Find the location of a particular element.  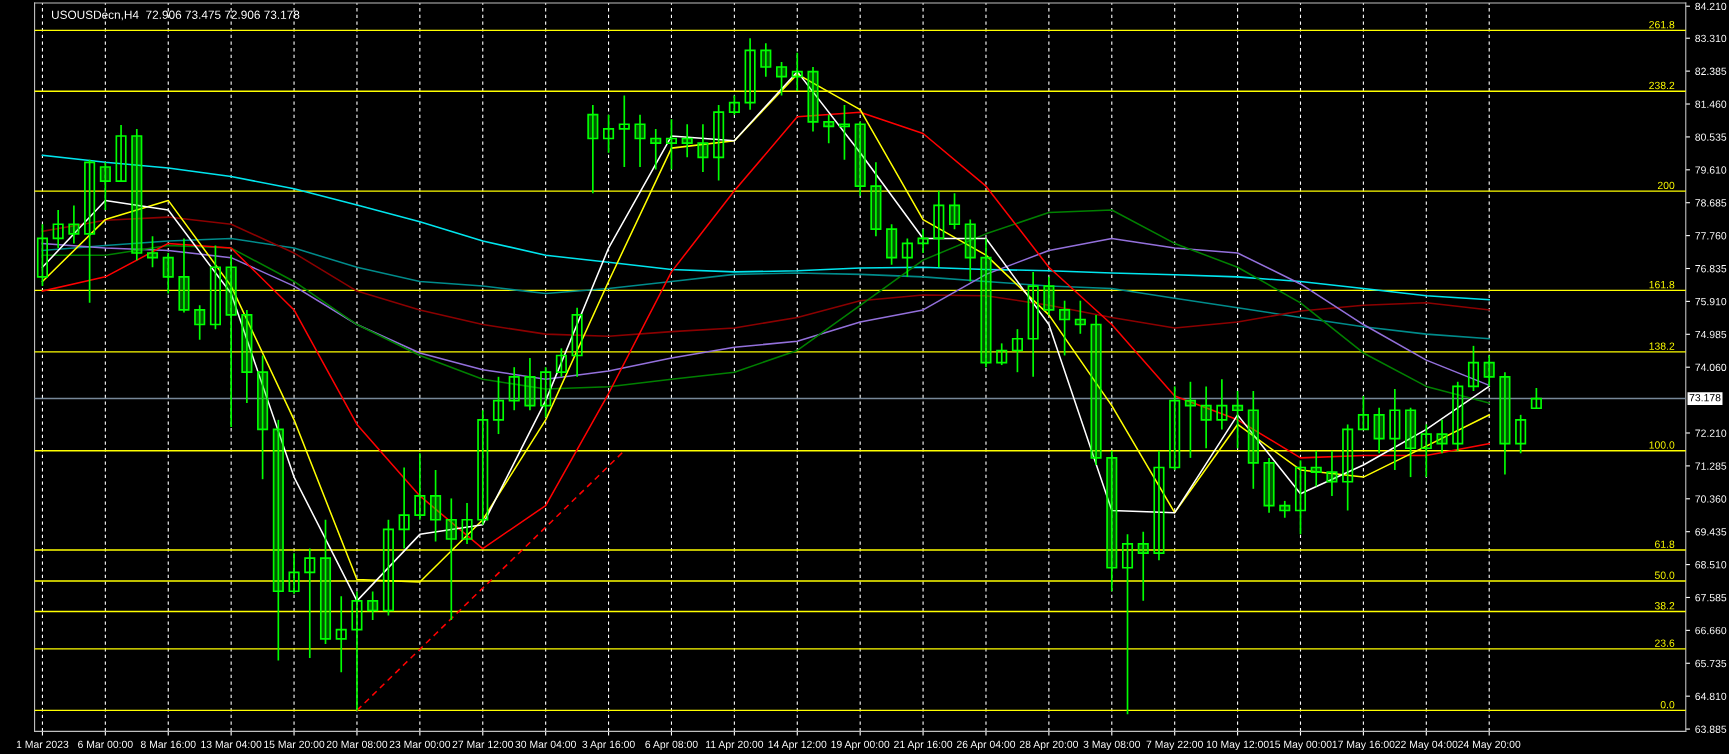

x-tick-label: 6 Mar 00:00 is located at coordinates (105, 744).